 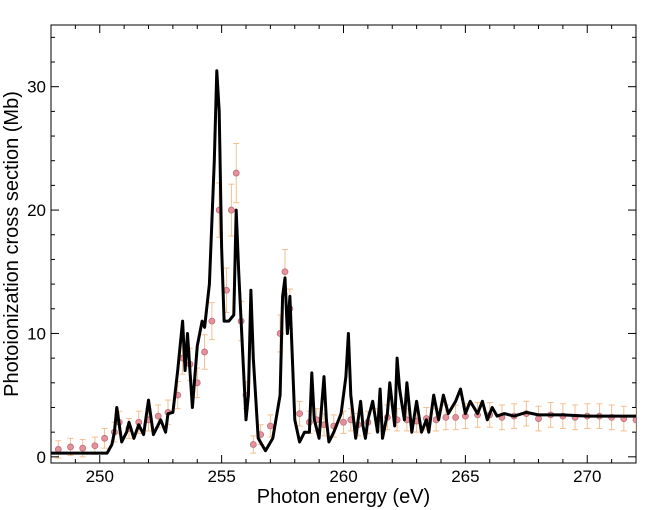 I want to click on y-axis-title: Photoionization cross section (Mb), so click(x=12, y=244).